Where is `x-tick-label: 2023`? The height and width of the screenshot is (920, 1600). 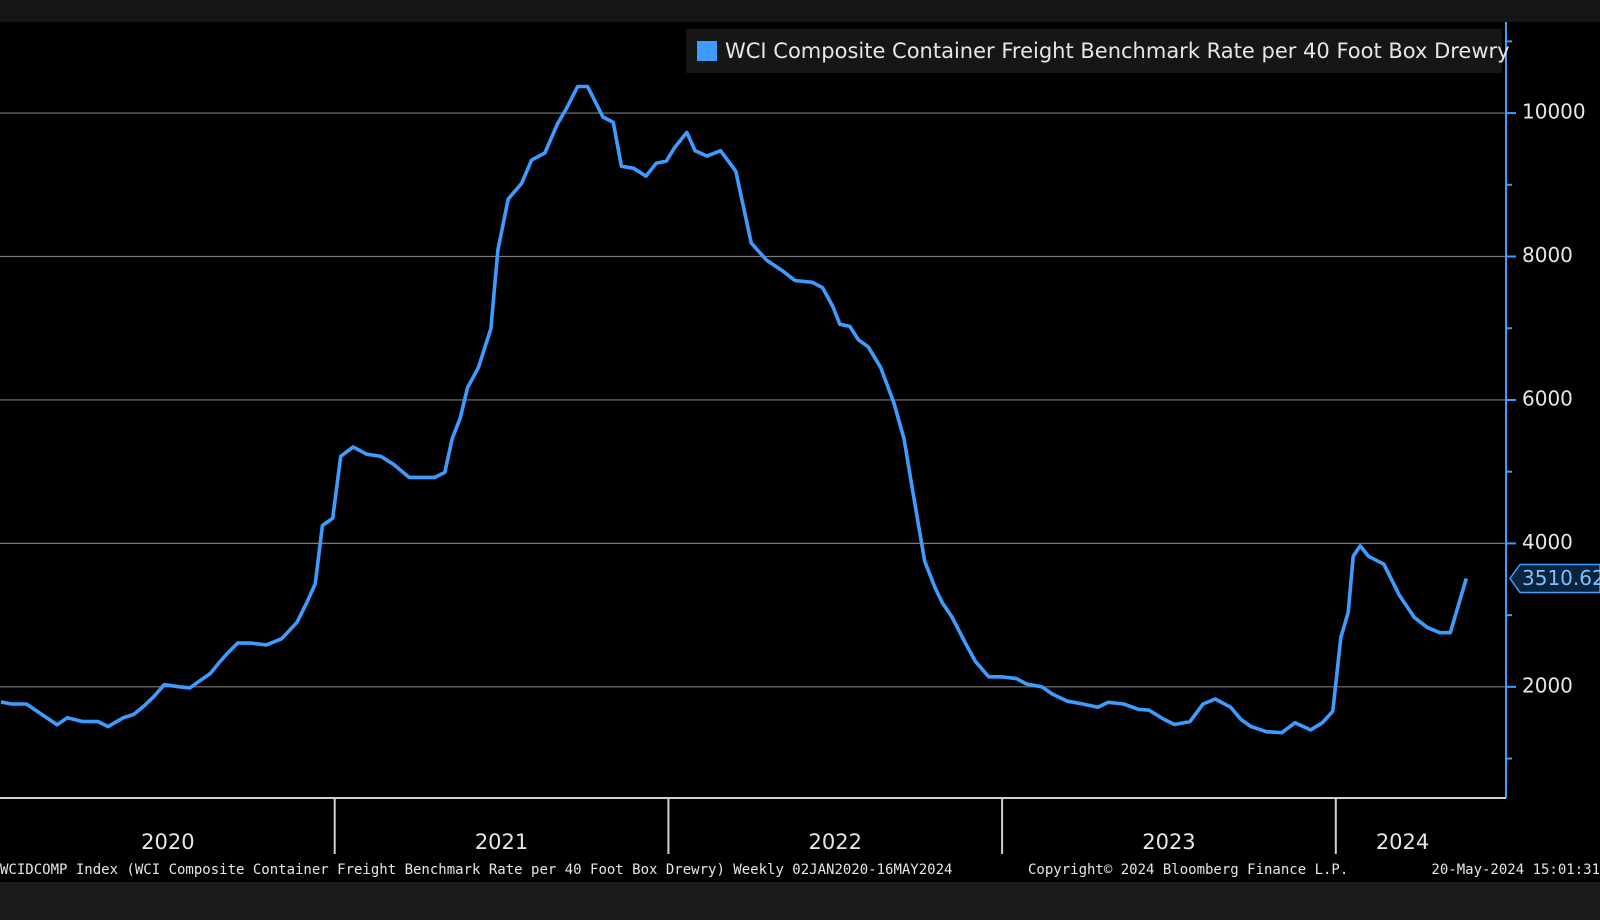
x-tick-label: 2023 is located at coordinates (1168, 842).